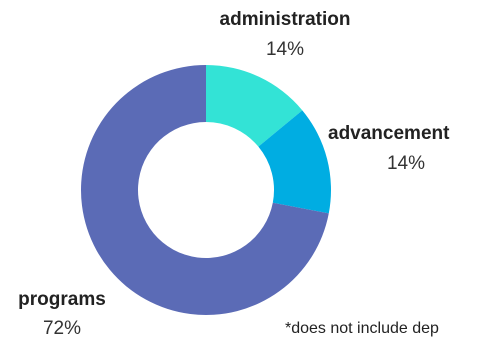  Describe the element at coordinates (362, 328) in the screenshot. I see `footnote: *does not include dep` at that location.